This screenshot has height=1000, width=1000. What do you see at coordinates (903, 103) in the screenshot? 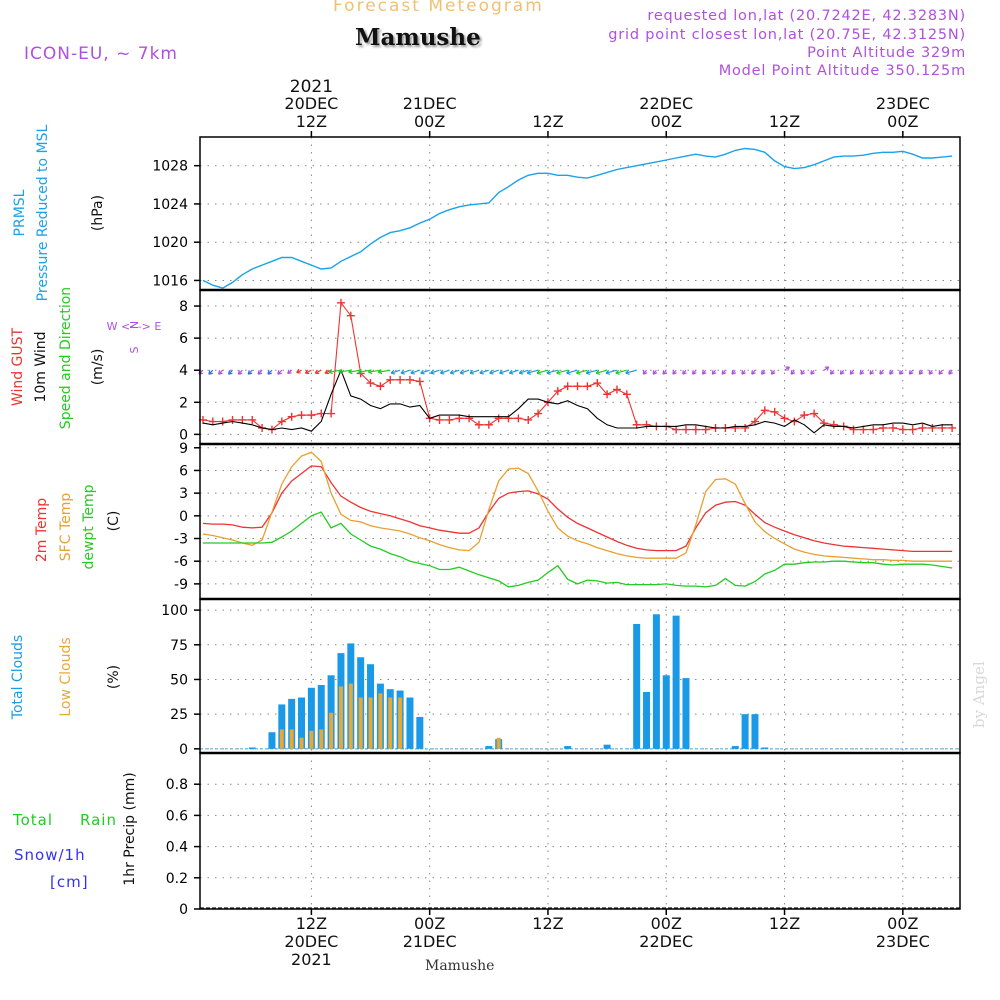
I see `top-time-label: 23DEC` at bounding box center [903, 103].